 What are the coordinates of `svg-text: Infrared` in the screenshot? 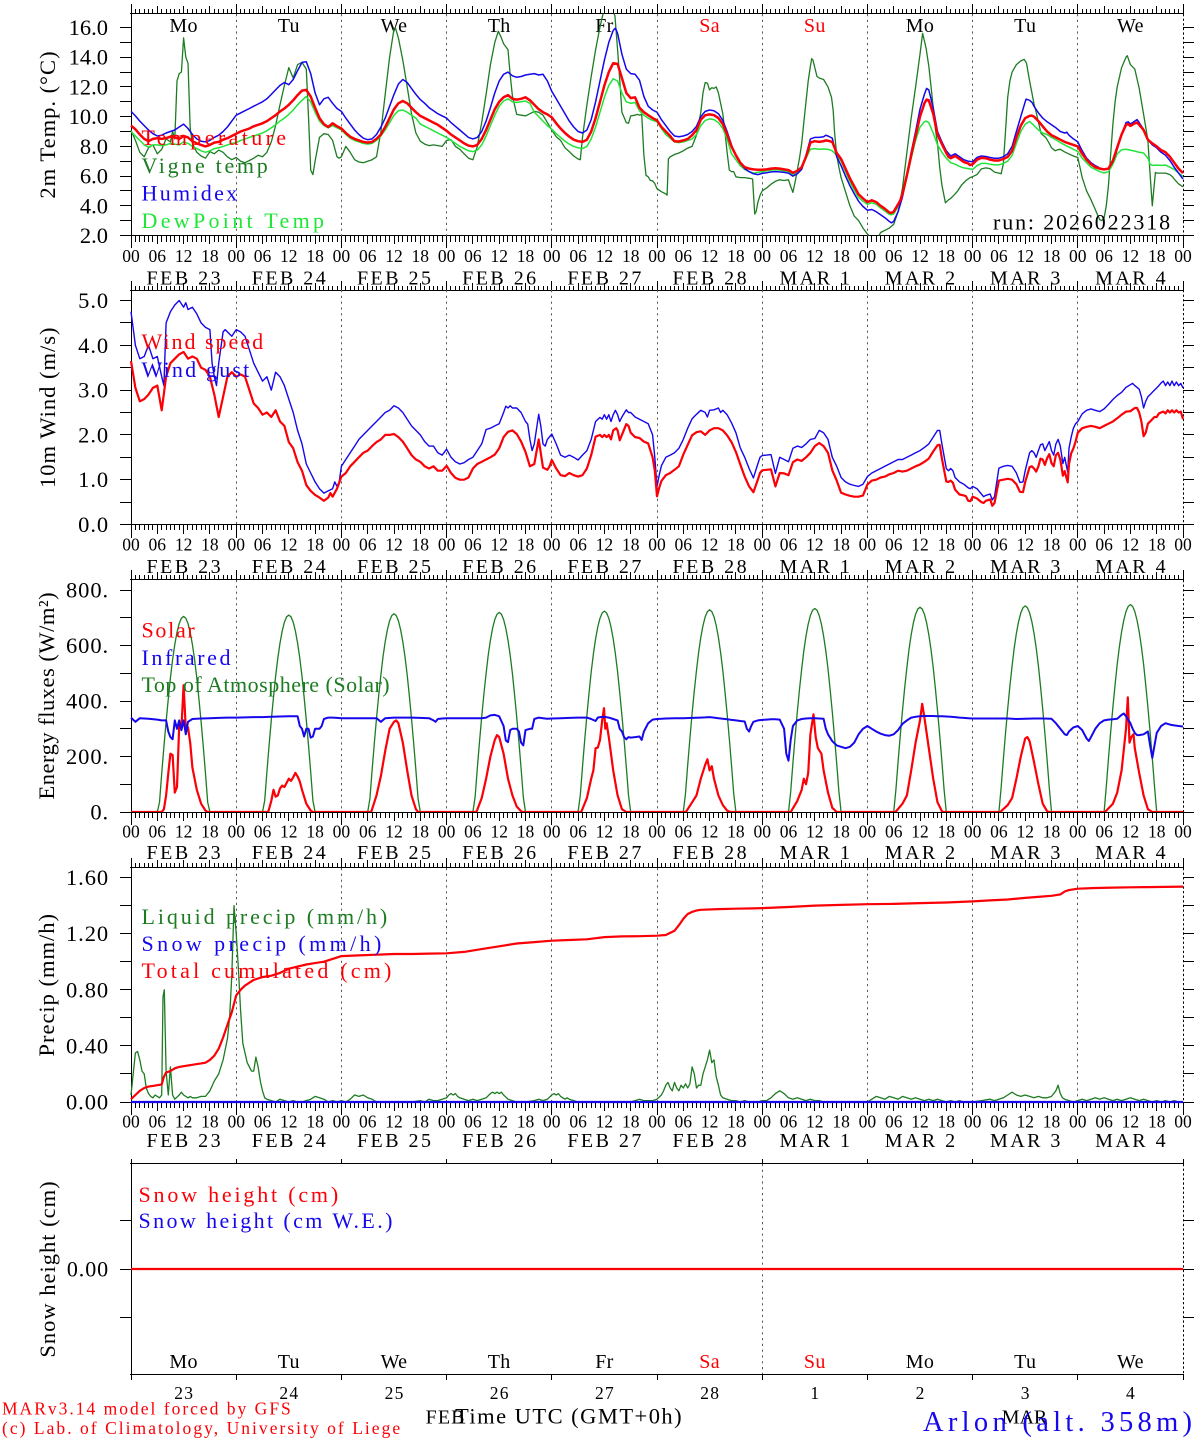 It's located at (188, 657).